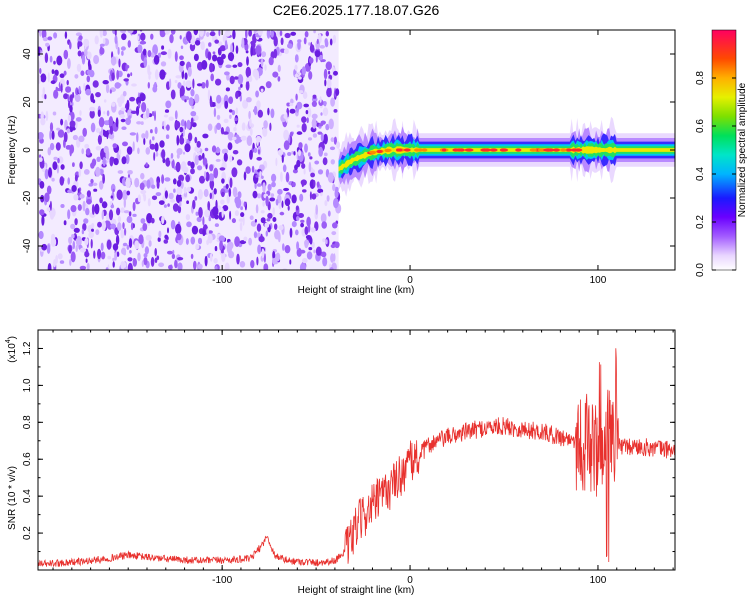 Image resolution: width=750 pixels, height=600 pixels. What do you see at coordinates (700, 222) in the screenshot?
I see `colorbar-tick-label: 0.2` at bounding box center [700, 222].